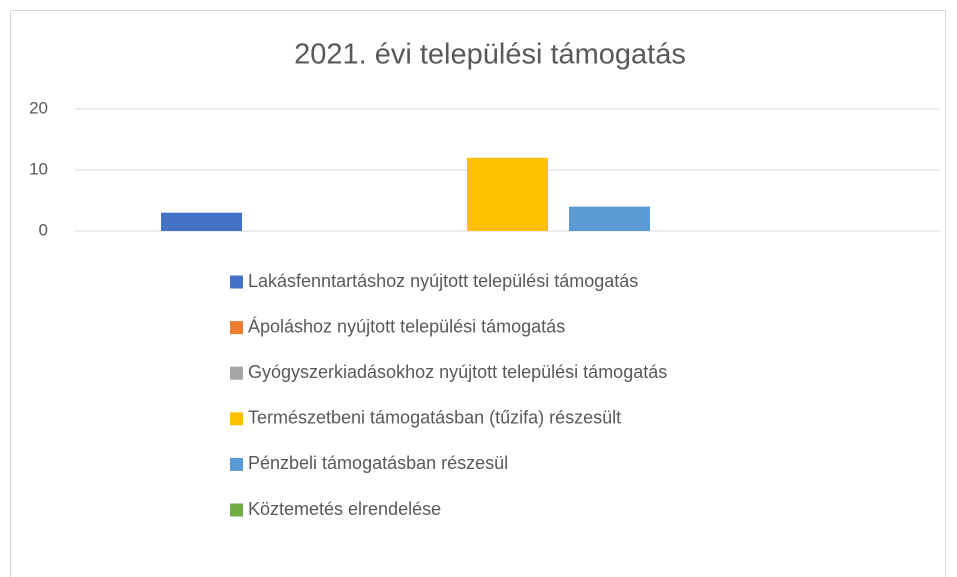 Image resolution: width=957 pixels, height=577 pixels. What do you see at coordinates (38, 107) in the screenshot?
I see `y-tick-label: 20` at bounding box center [38, 107].